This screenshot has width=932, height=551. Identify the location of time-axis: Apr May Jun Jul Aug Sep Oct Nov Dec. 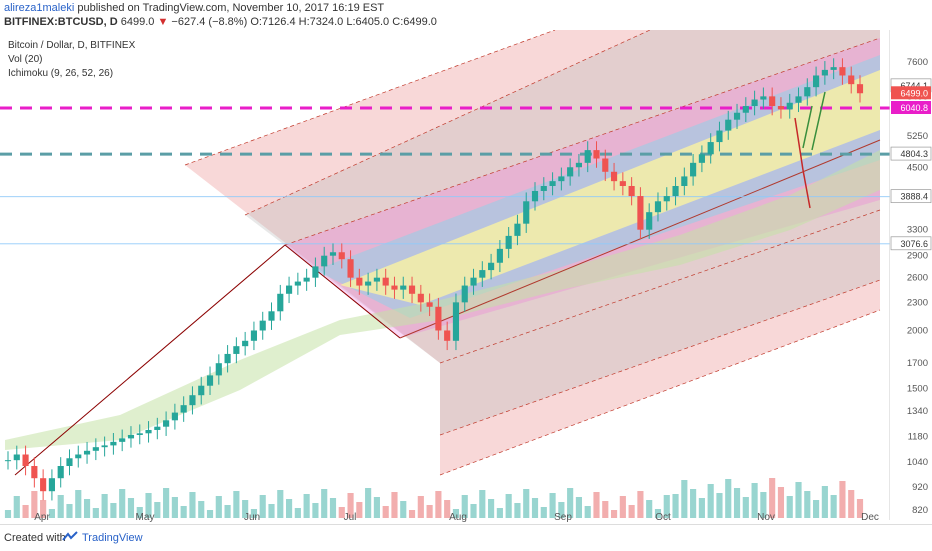
(456, 517).